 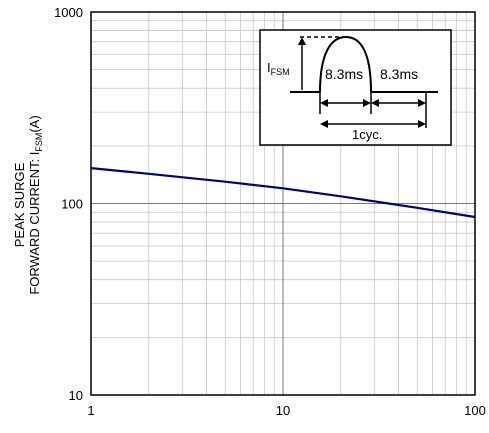 What do you see at coordinates (283, 410) in the screenshot?
I see `x-tick-label: 10` at bounding box center [283, 410].